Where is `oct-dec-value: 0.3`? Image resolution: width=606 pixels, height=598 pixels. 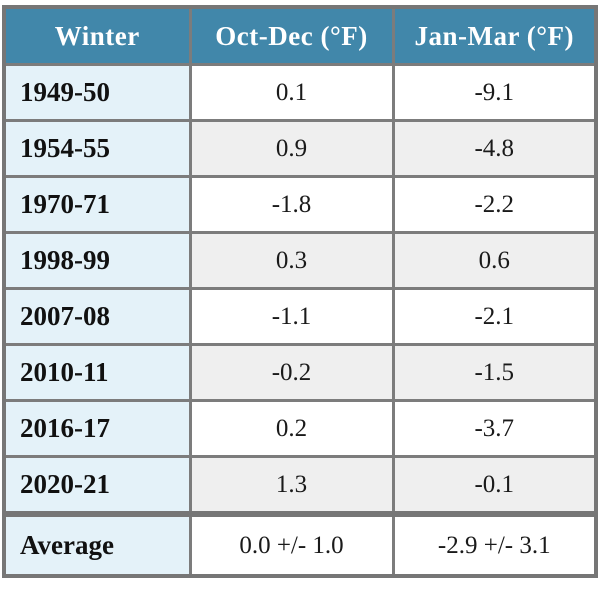
oct-dec-value: 0.3 is located at coordinates (291, 260).